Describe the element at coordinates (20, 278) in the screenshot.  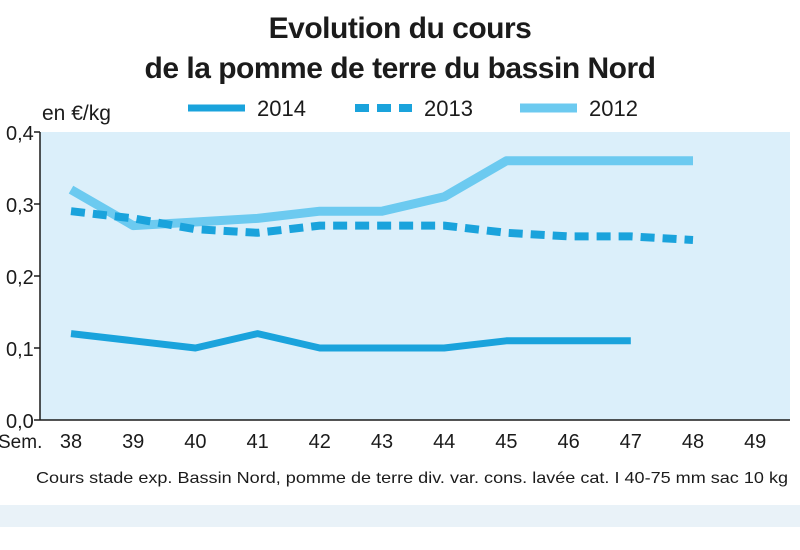
I see `y-tick-label: 0,2` at that location.